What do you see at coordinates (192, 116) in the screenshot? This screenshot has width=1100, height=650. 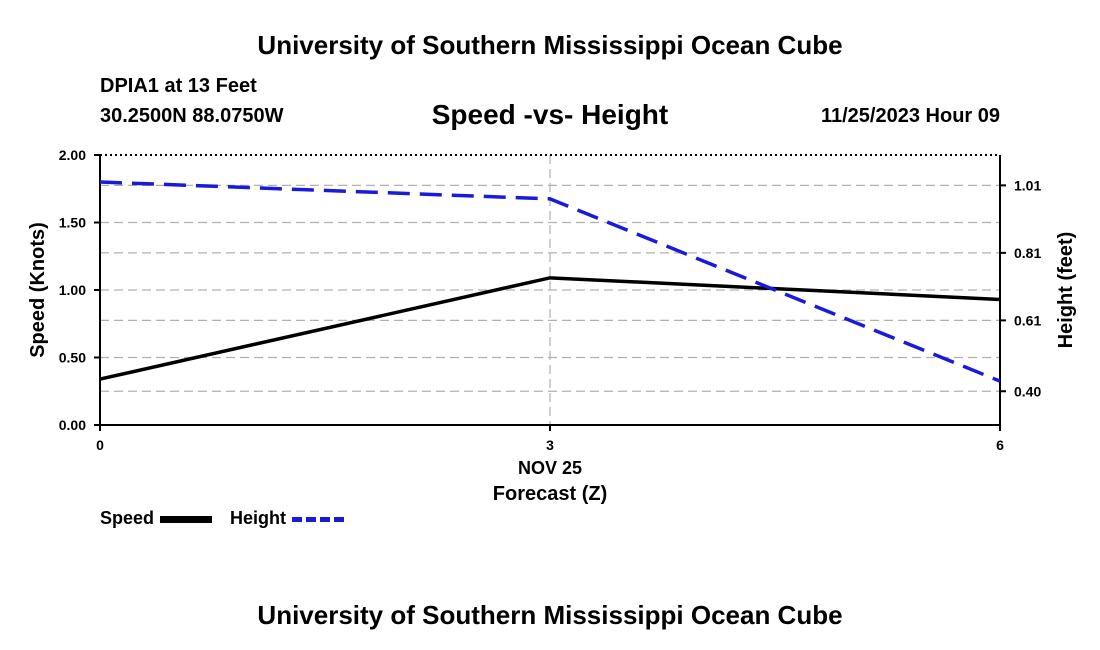 I see `station-coordinates: 30.2500N 88.0750W` at bounding box center [192, 116].